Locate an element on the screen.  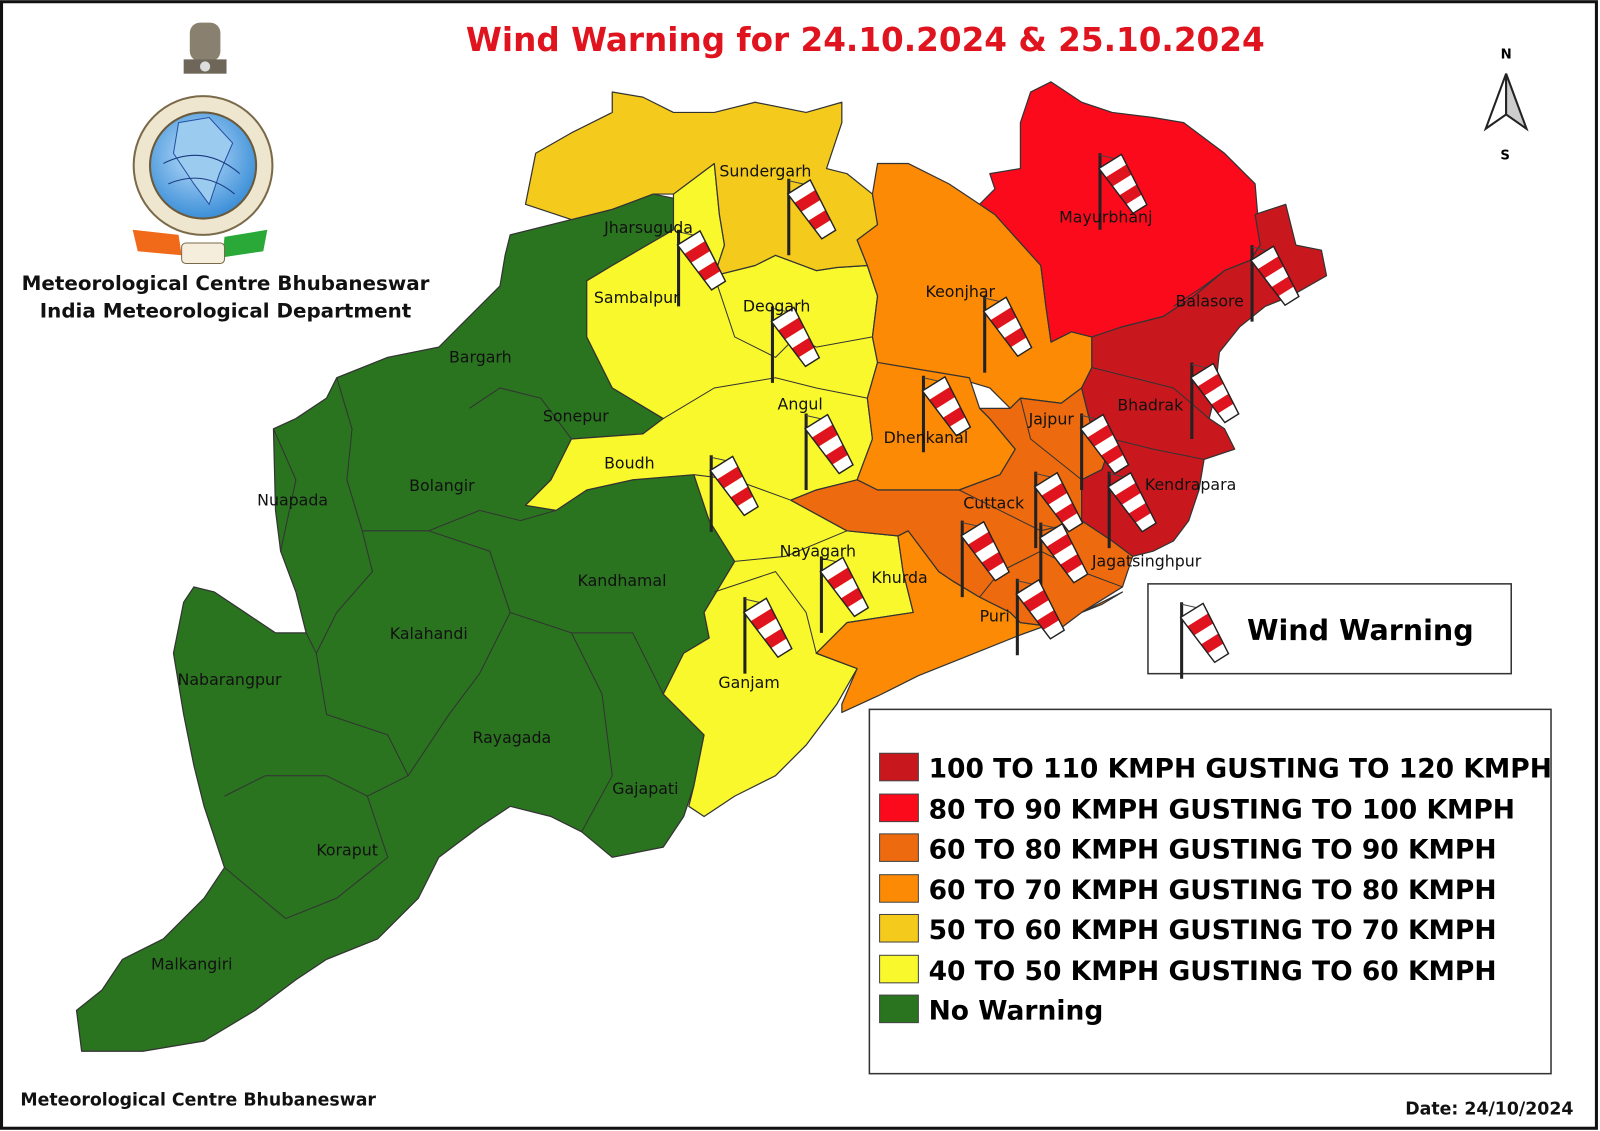
district-label-rayagada: Rayagada is located at coordinates (511, 737).